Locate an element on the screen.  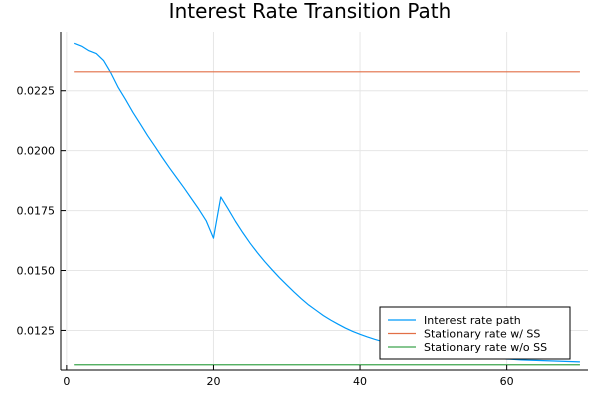
y-ticks: 0.0125 0.0150 0.0175 0.0200 0.0225 is located at coordinates (41, 211).